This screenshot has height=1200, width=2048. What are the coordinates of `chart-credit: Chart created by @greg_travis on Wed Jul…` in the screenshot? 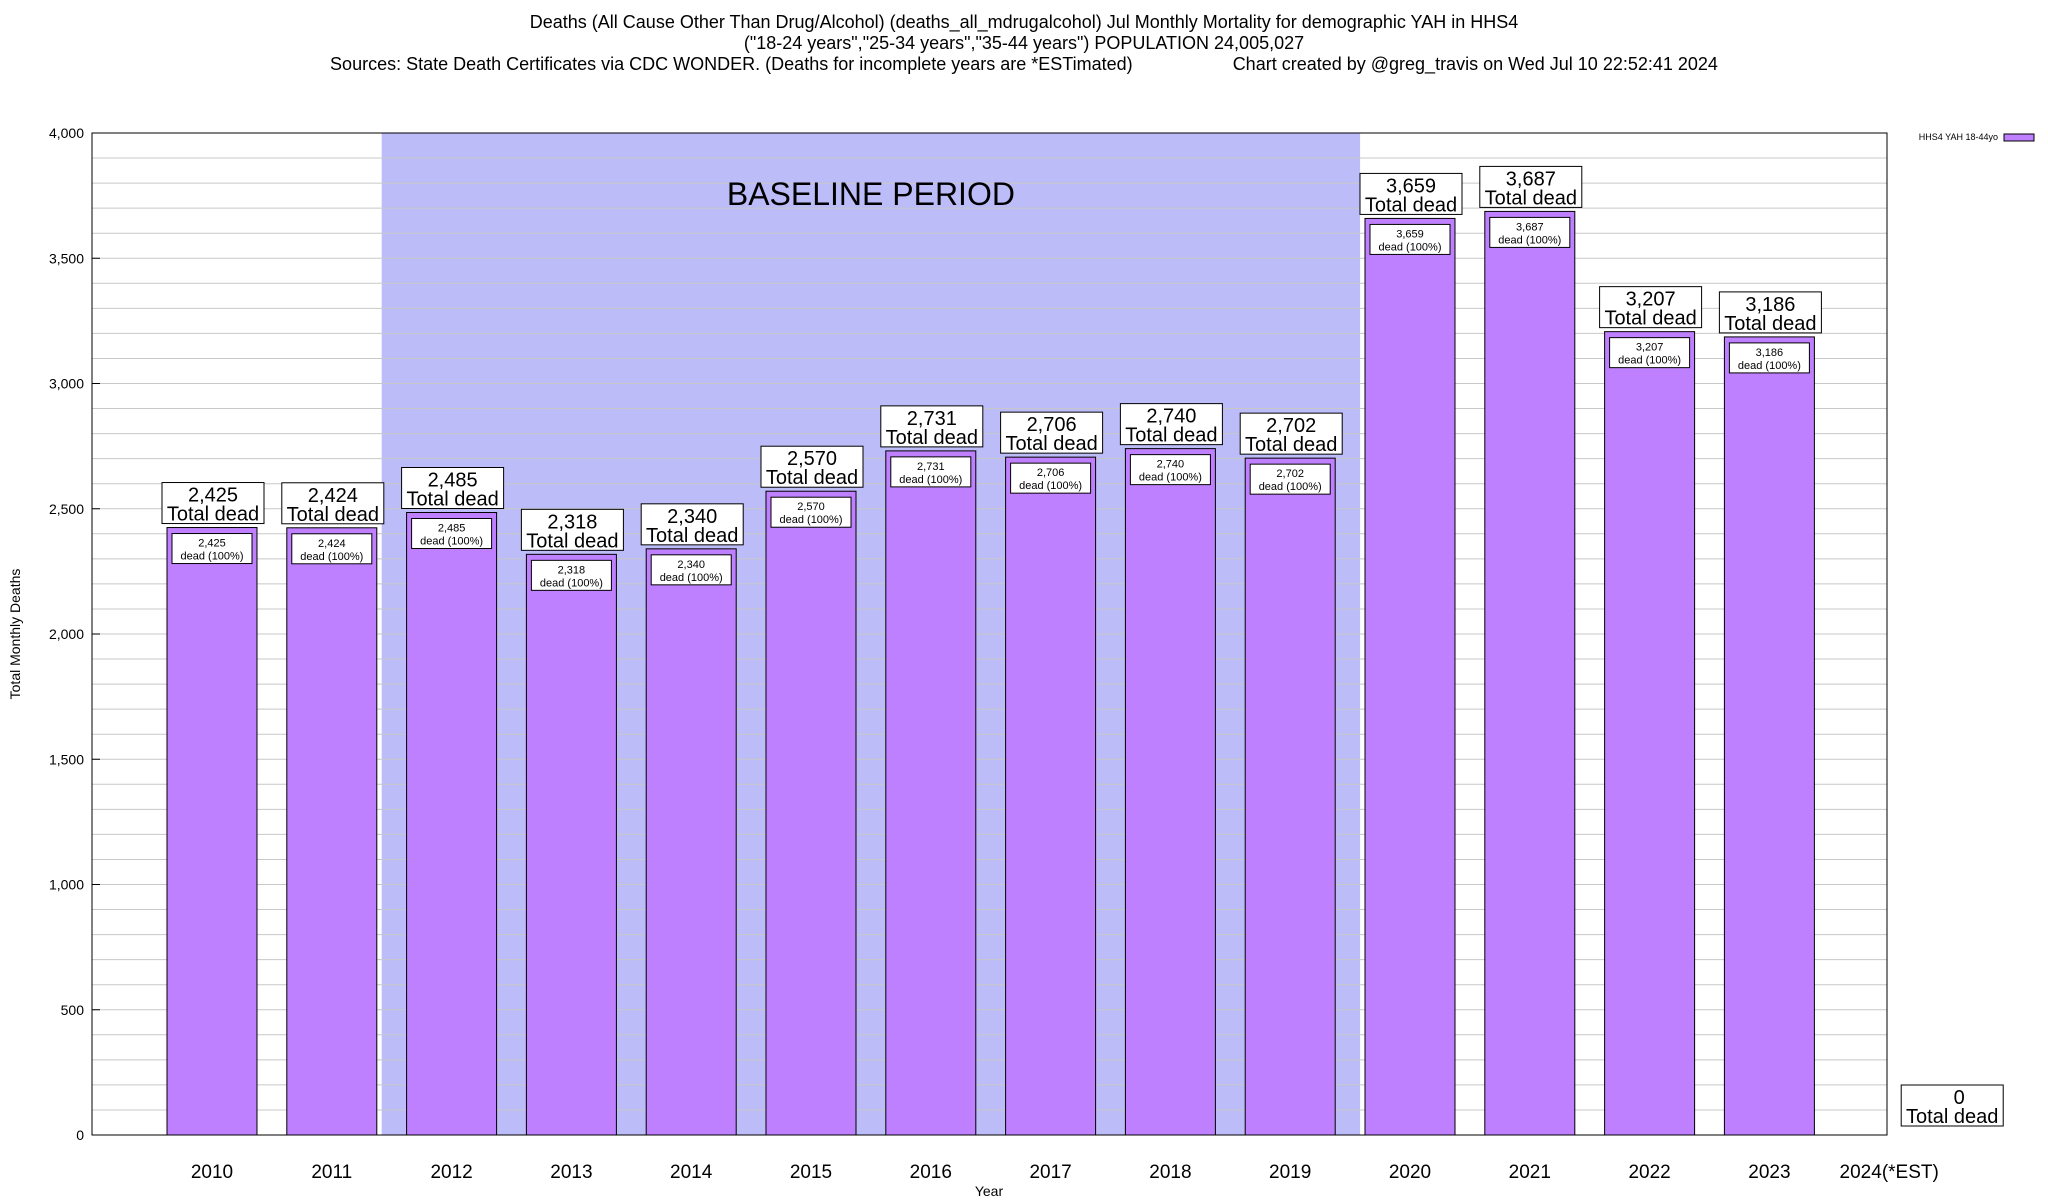 It's located at (1475, 64).